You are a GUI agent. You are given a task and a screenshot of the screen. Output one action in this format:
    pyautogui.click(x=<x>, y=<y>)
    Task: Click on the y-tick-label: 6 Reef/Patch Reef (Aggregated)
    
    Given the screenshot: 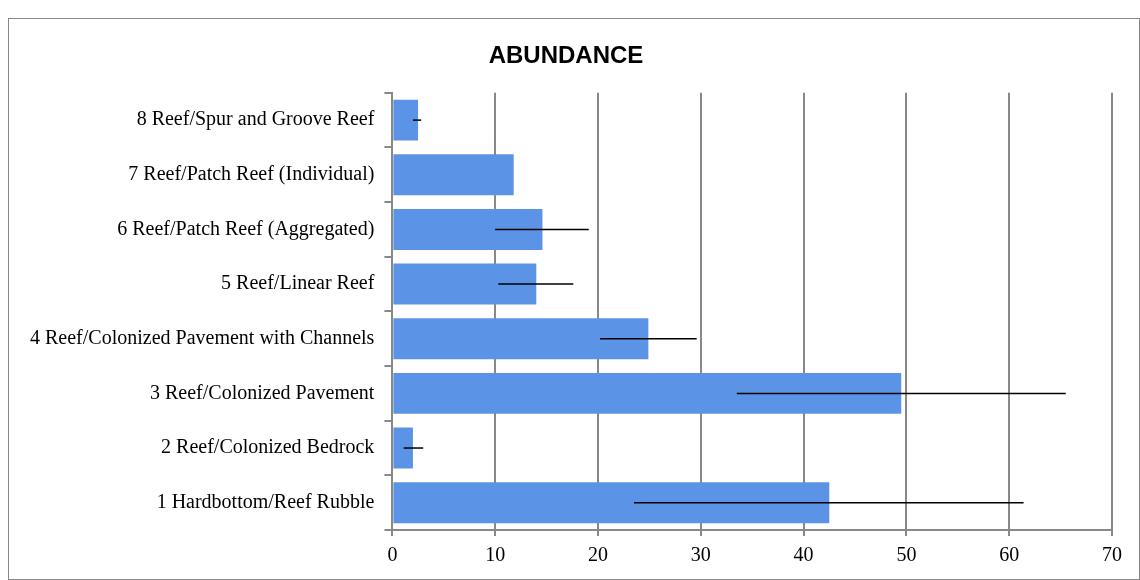 What is the action you would take?
    pyautogui.click(x=246, y=228)
    